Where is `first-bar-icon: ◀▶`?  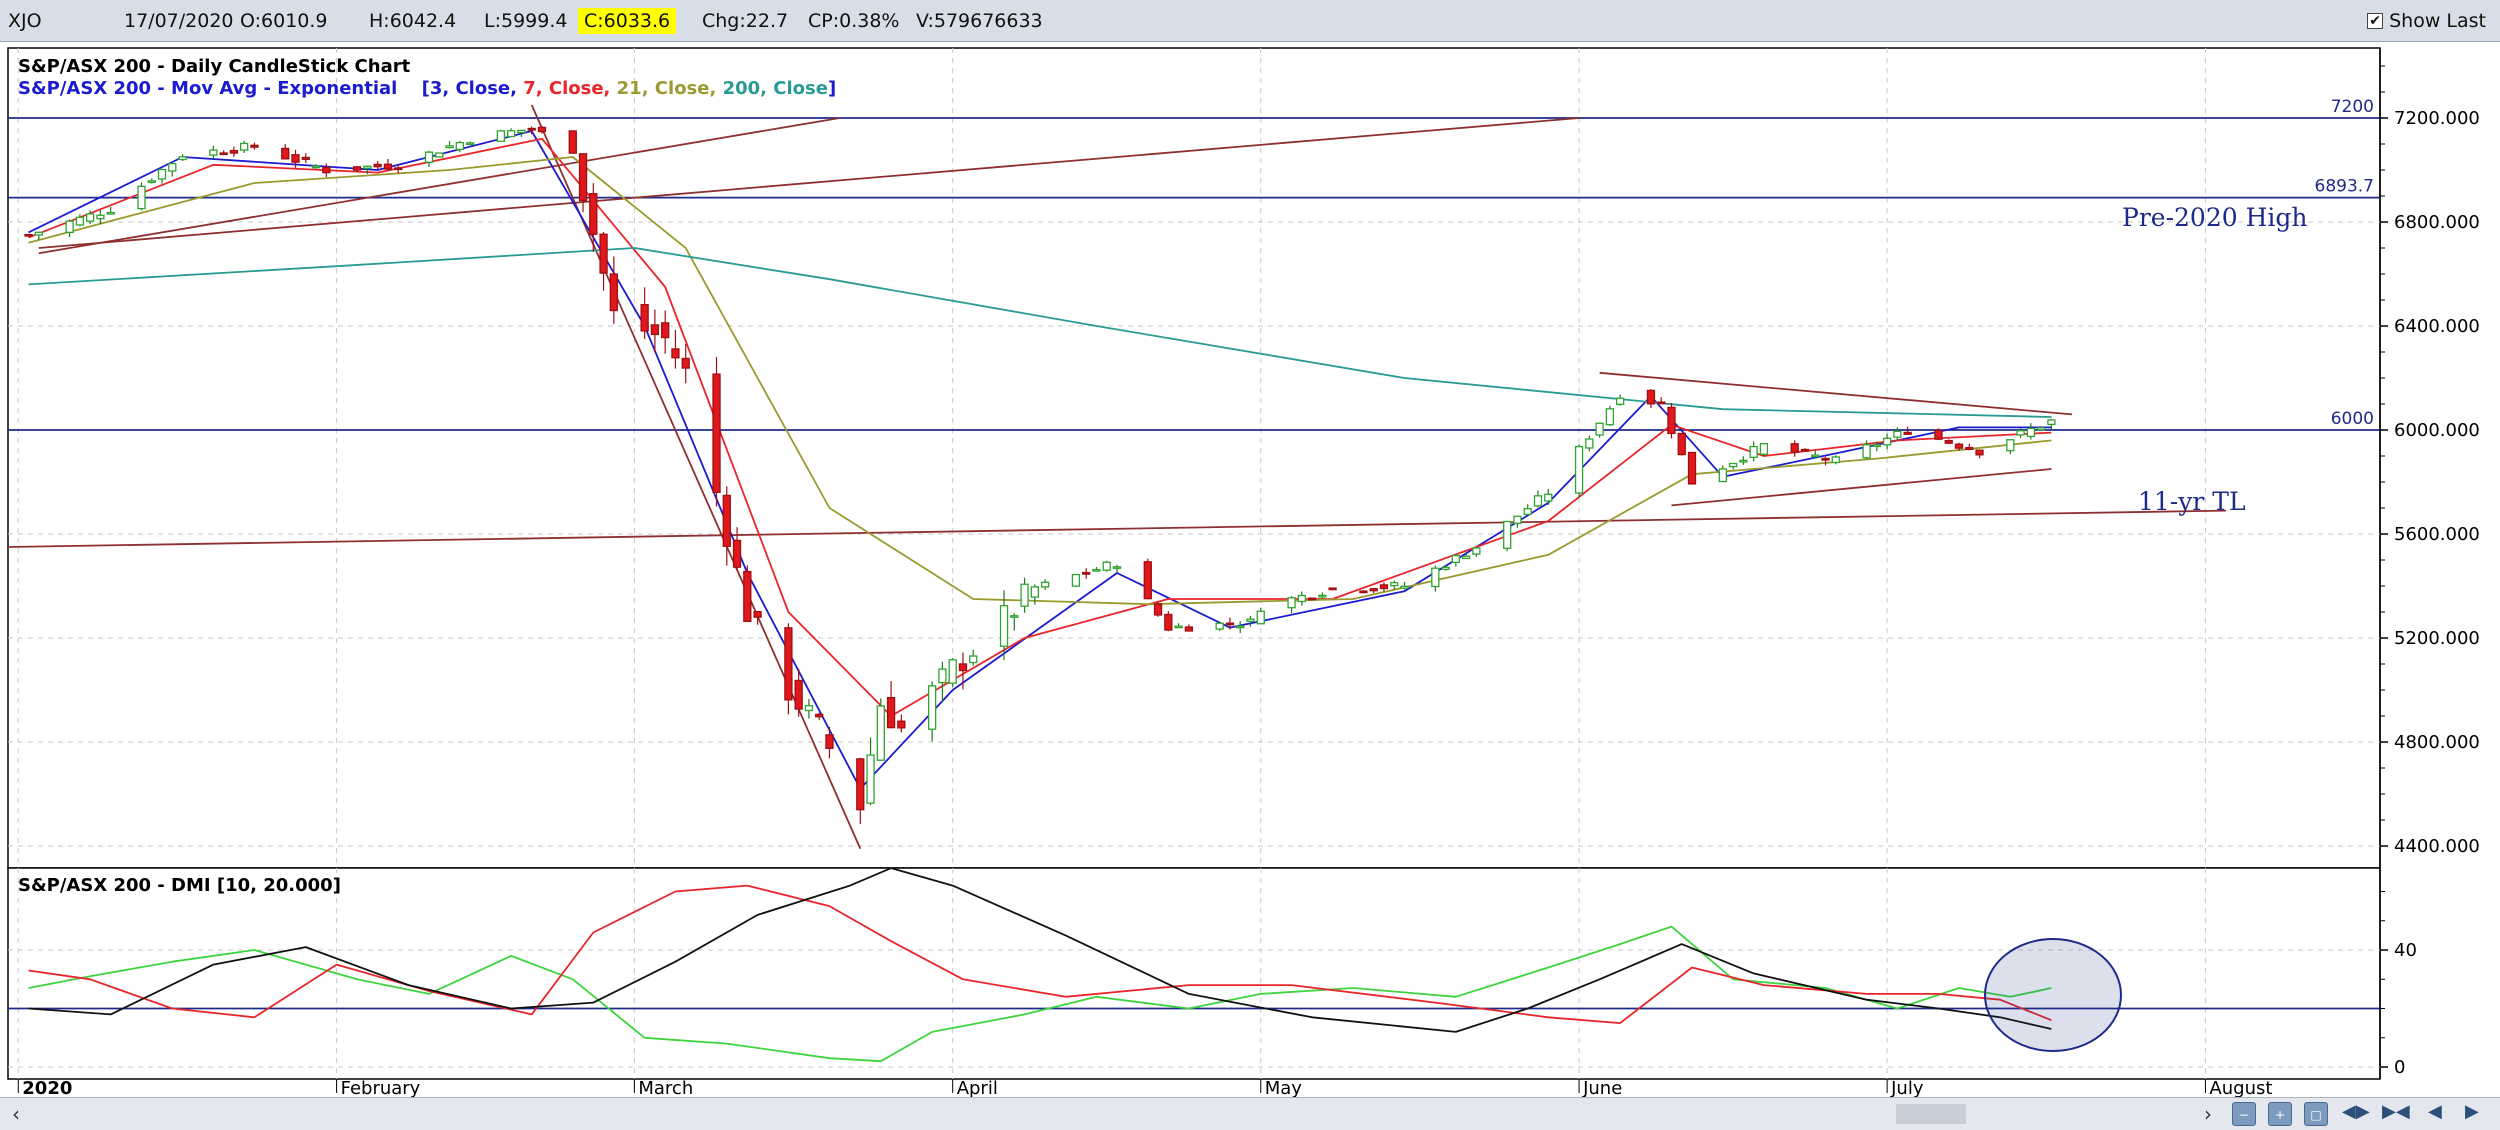 first-bar-icon: ◀▶ is located at coordinates (2356, 1111).